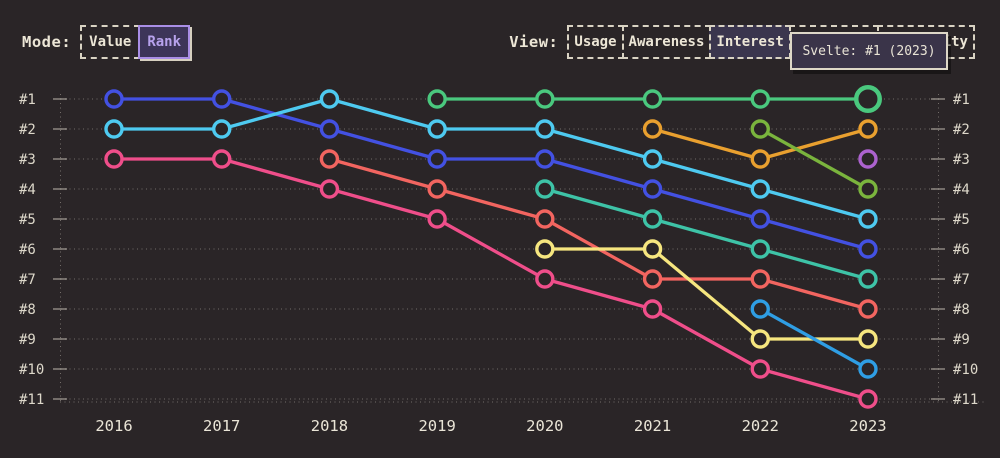 This screenshot has width=1000, height=458. Describe the element at coordinates (545, 129) in the screenshot. I see `data-point-cyan-2020` at that location.